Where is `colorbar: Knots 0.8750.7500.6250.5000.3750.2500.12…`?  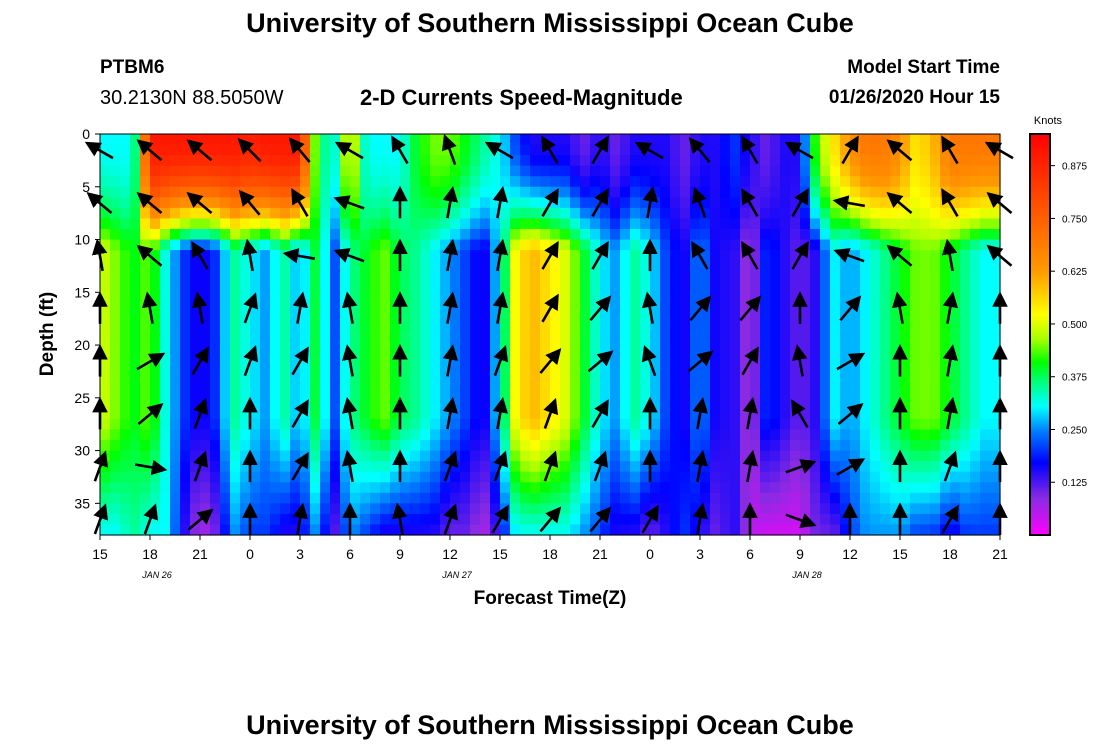
colorbar: Knots 0.8750.7500.6250.5000.3750.2500.12… is located at coordinates (1058, 325).